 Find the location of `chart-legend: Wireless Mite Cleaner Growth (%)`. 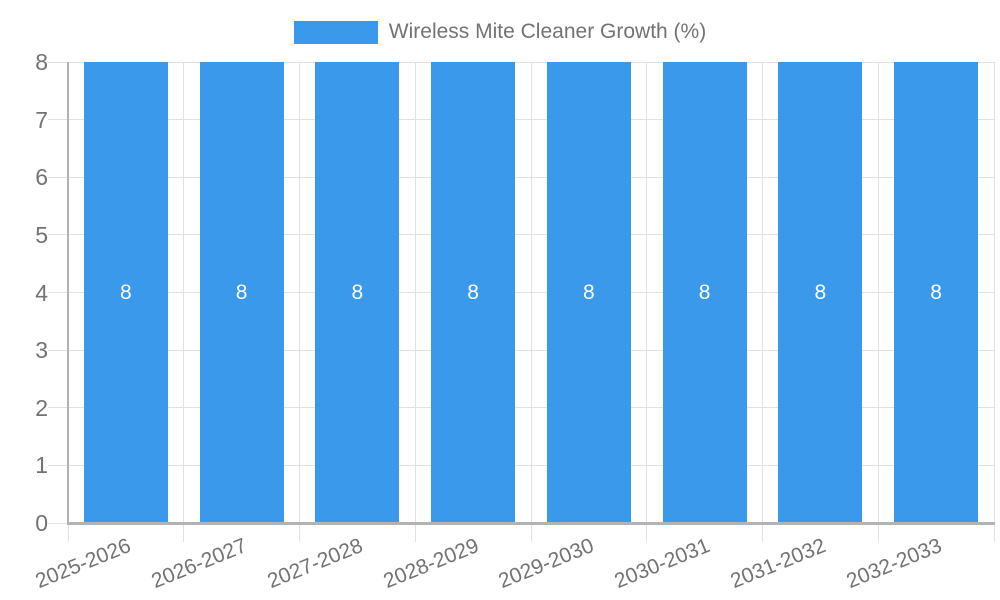

chart-legend: Wireless Mite Cleaner Growth (%) is located at coordinates (500, 32).